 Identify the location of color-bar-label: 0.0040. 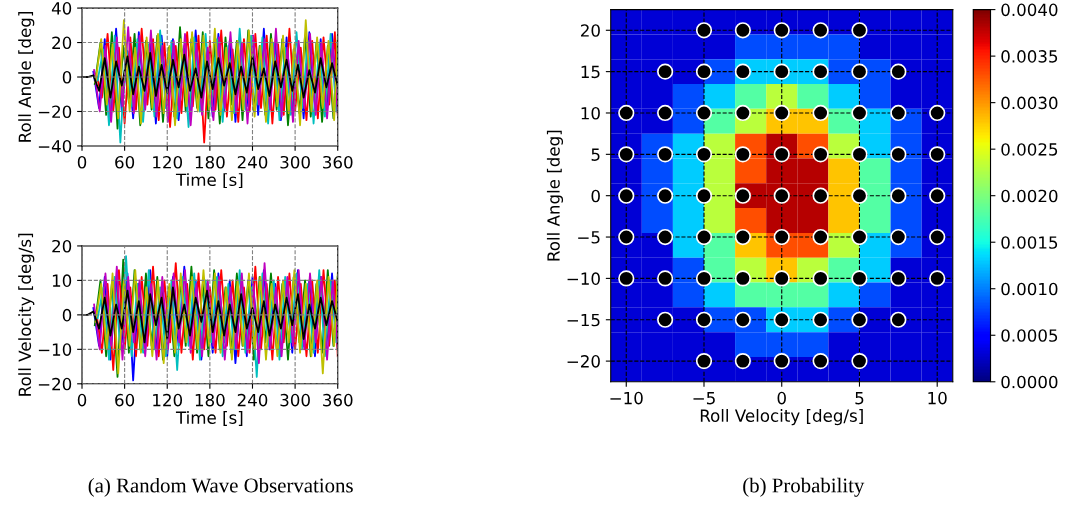
(1029, 10).